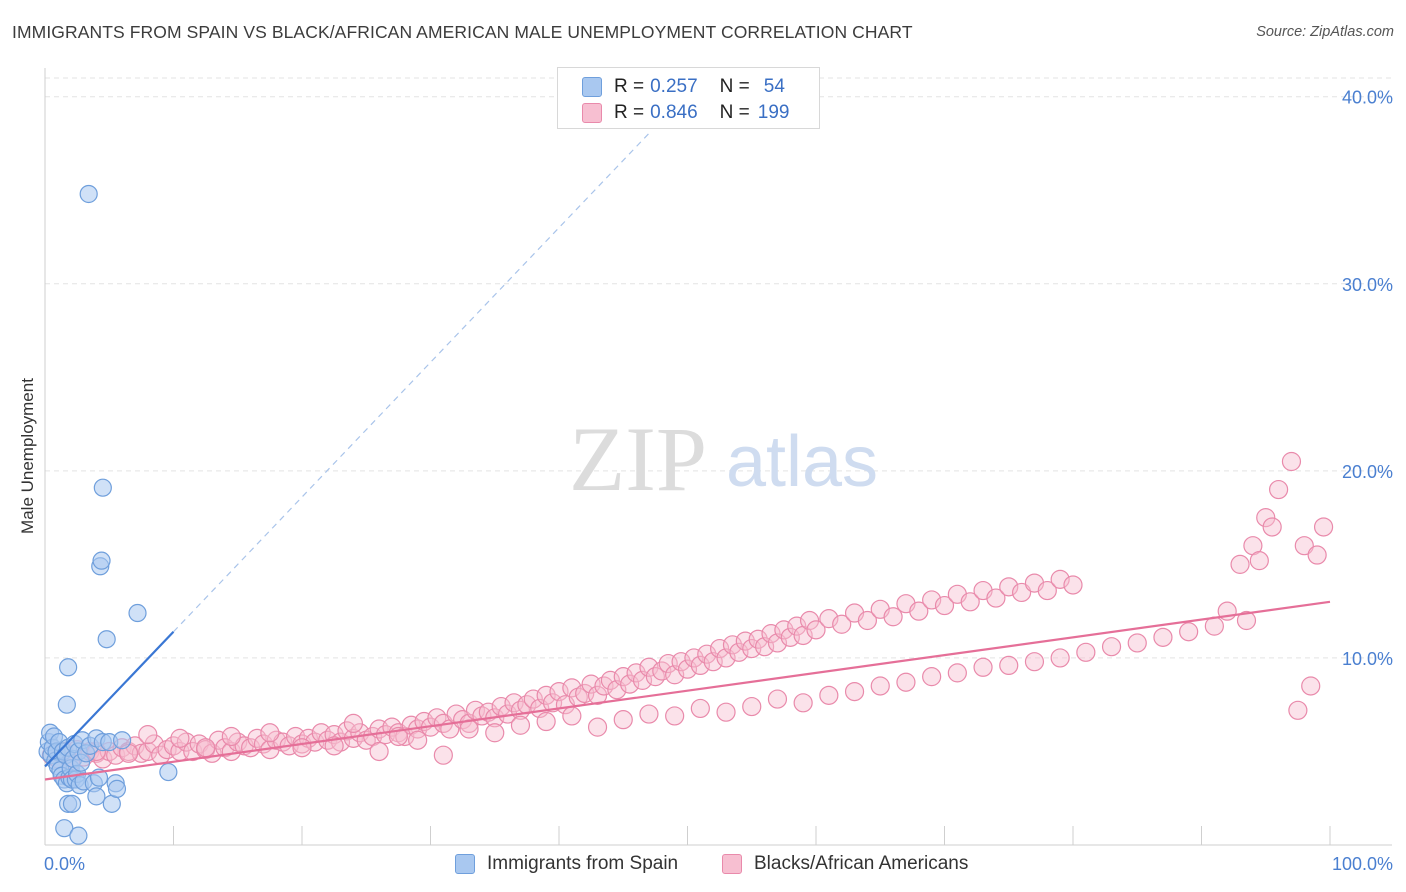 The height and width of the screenshot is (892, 1406). I want to click on watermark-zip: ZIP, so click(638, 459).